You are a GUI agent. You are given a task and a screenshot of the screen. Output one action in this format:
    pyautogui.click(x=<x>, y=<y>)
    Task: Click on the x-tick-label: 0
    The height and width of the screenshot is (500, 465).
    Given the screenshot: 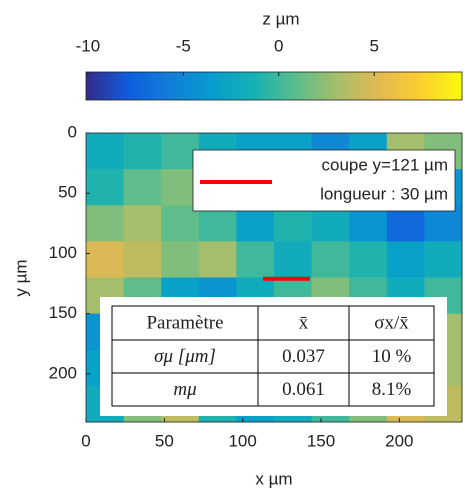 What is the action you would take?
    pyautogui.click(x=85, y=440)
    